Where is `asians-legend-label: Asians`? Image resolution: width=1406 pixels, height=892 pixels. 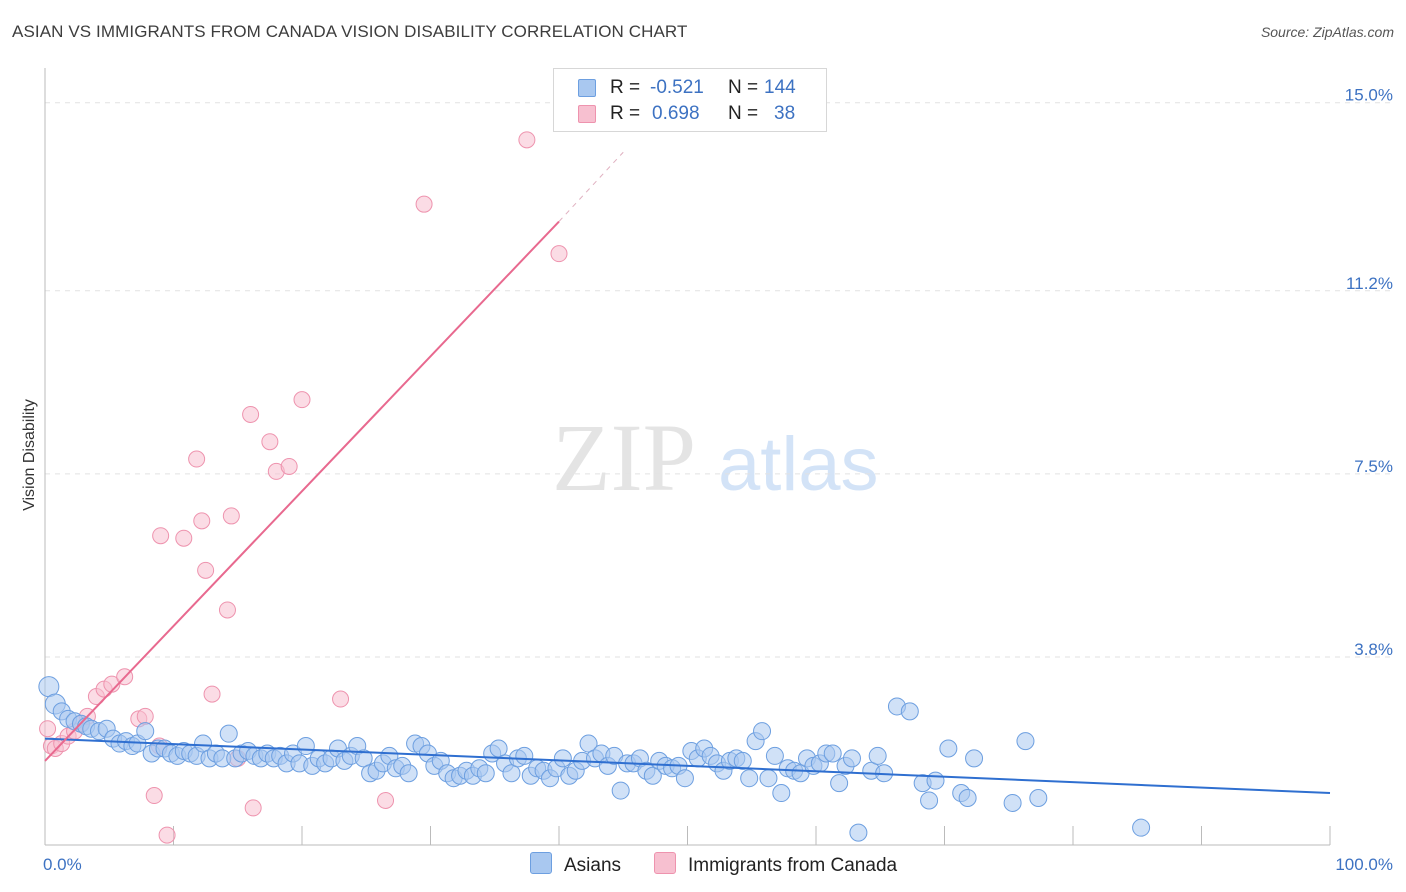
asians-legend-label: Asians is located at coordinates (593, 865).